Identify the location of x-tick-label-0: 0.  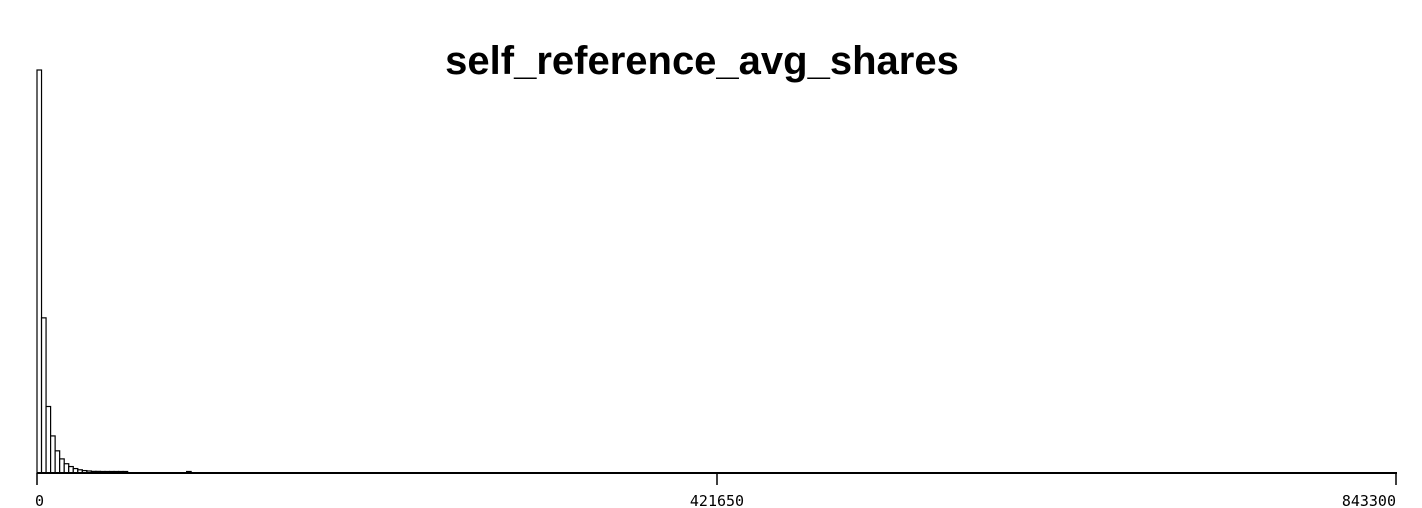
(39, 500).